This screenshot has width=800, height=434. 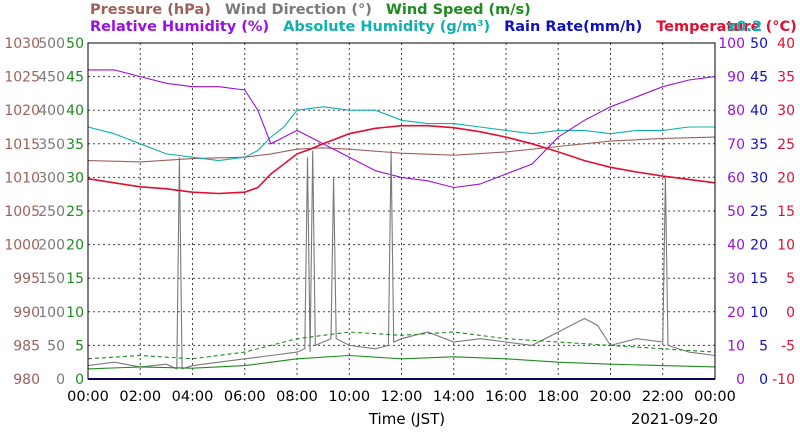 What do you see at coordinates (51, 178) in the screenshot?
I see `axis-tick-wind_direction: 300` at bounding box center [51, 178].